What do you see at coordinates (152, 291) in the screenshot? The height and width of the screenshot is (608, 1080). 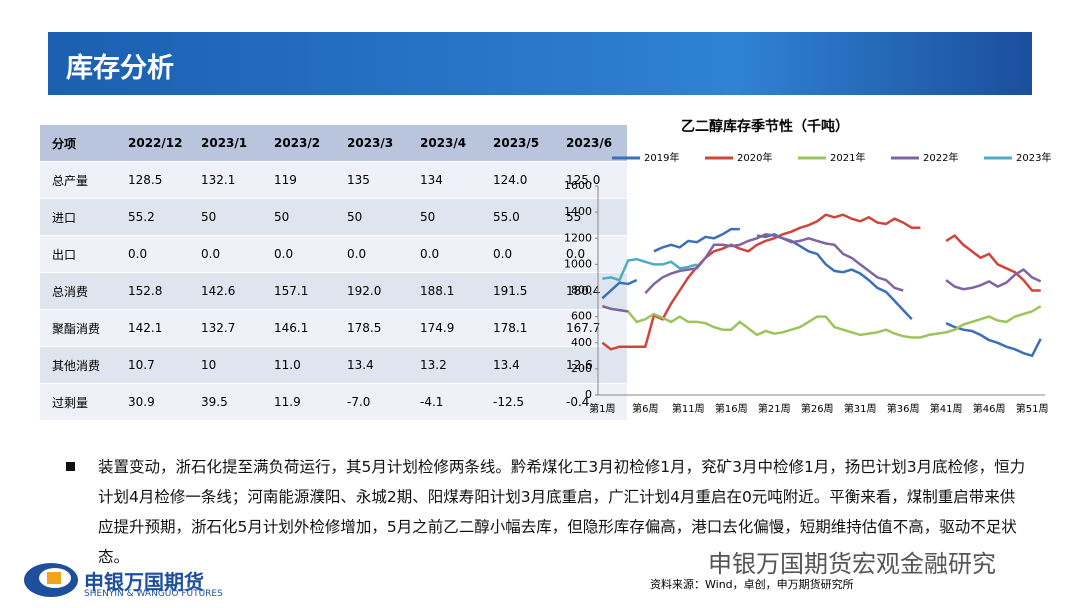 I see `table-cell: 152.8` at bounding box center [152, 291].